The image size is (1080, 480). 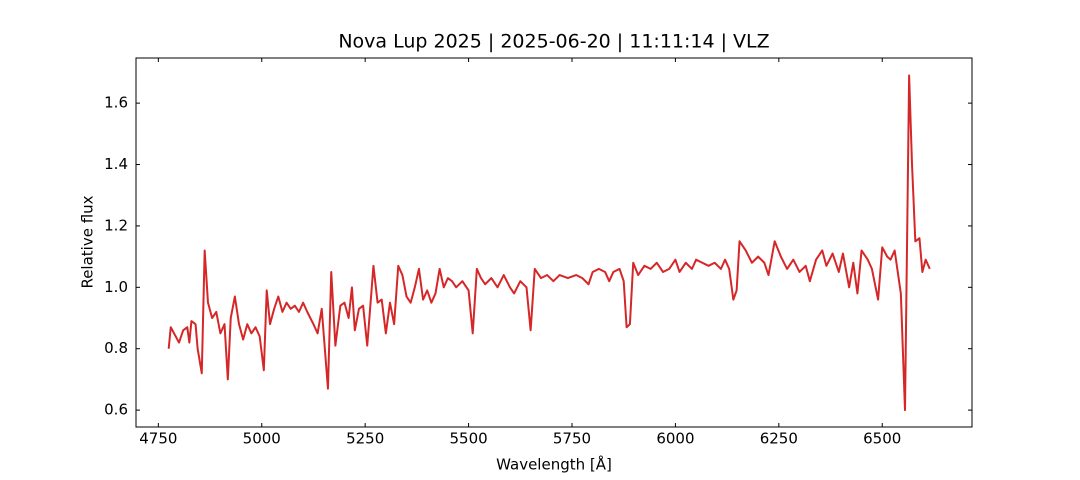 What do you see at coordinates (116, 348) in the screenshot?
I see `y-tick-label: 0.8` at bounding box center [116, 348].